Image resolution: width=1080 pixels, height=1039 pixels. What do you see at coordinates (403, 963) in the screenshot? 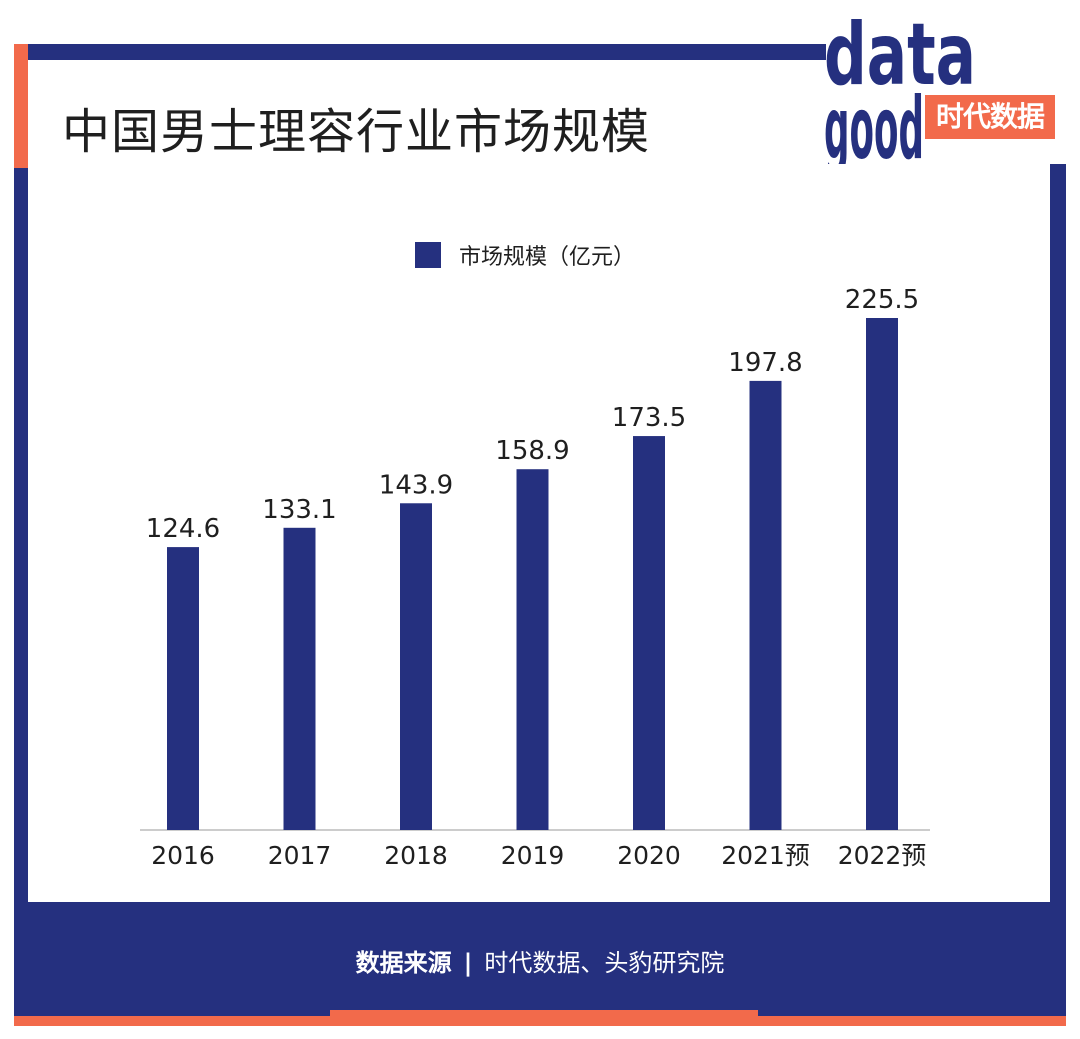
I see `footer-source-label: 数据来源` at bounding box center [403, 963].